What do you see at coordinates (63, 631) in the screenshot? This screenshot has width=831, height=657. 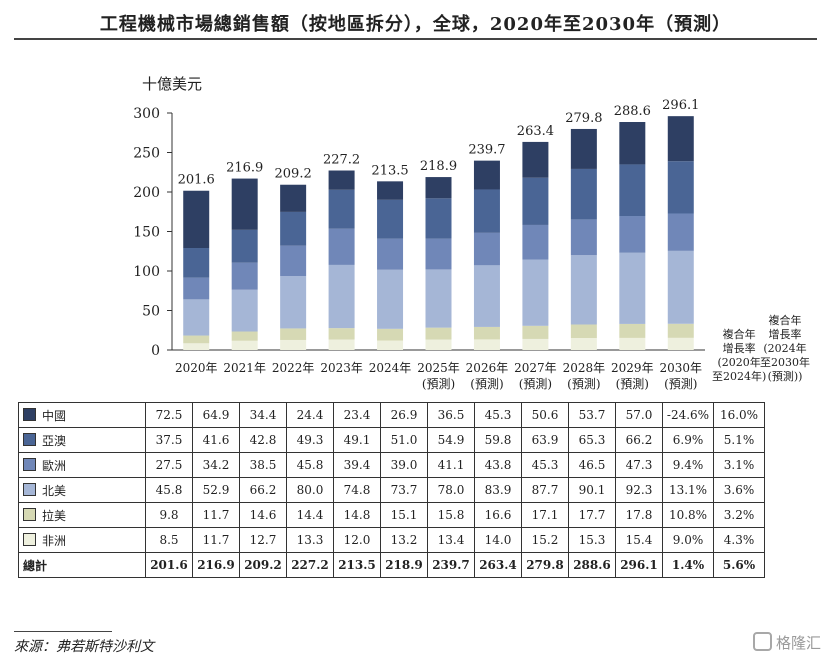 I see `source-rule` at bounding box center [63, 631].